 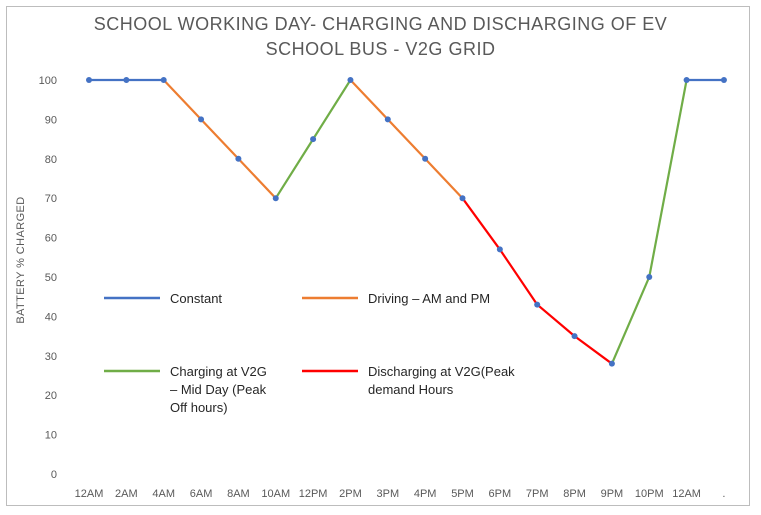 What do you see at coordinates (196, 298) in the screenshot?
I see `legend-label: Constant` at bounding box center [196, 298].